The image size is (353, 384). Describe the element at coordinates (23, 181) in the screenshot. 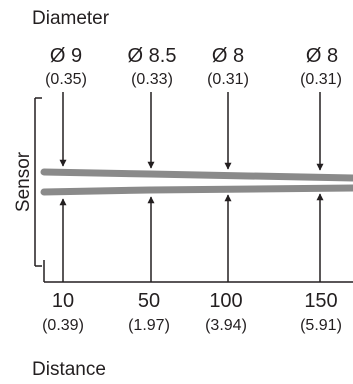

I see `sensor-label: Sensor` at that location.